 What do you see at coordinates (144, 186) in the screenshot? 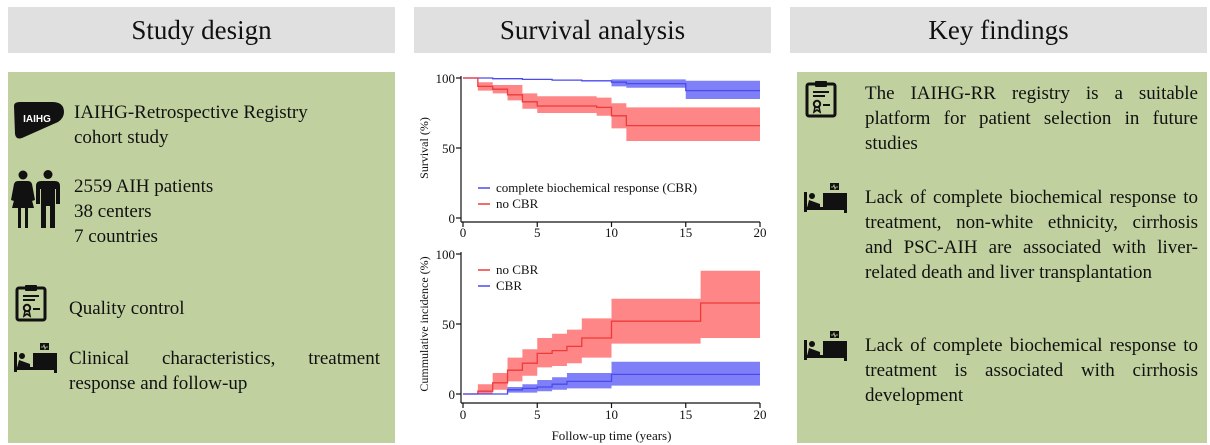
I see `study-item-patients-line-1: 2559 AIH patients` at bounding box center [144, 186].